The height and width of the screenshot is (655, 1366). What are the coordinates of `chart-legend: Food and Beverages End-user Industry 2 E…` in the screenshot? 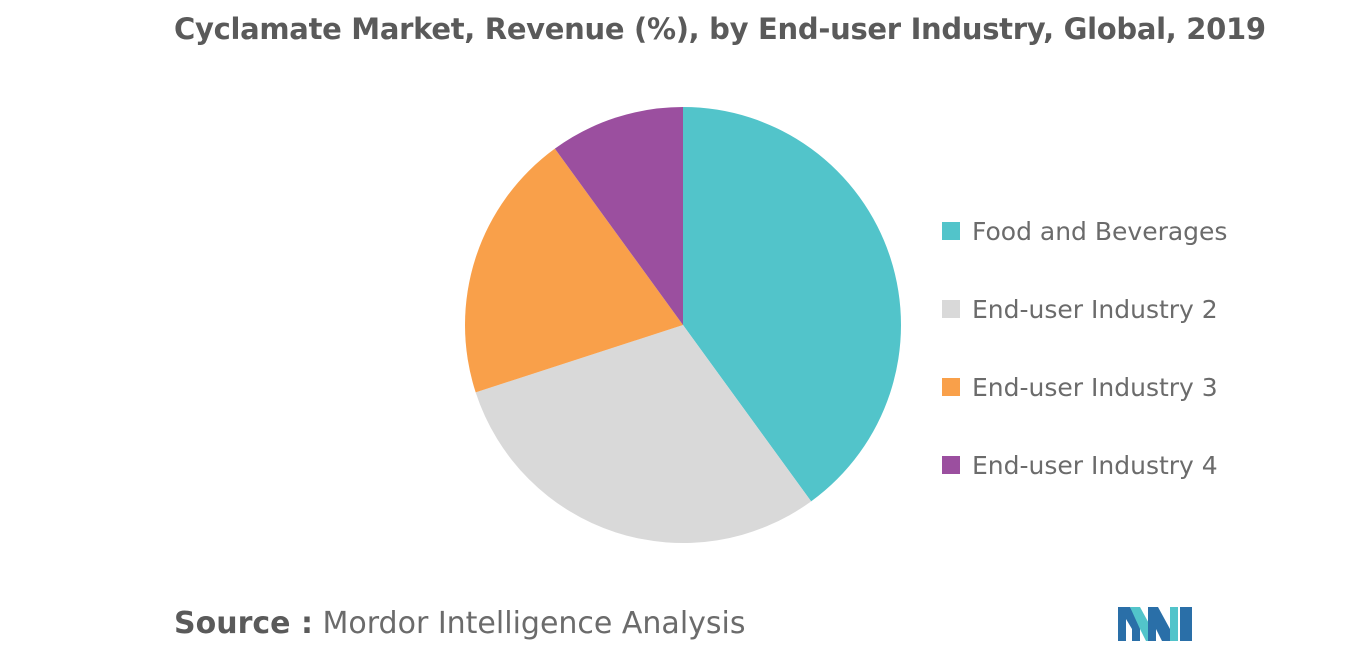 It's located at (1084, 348).